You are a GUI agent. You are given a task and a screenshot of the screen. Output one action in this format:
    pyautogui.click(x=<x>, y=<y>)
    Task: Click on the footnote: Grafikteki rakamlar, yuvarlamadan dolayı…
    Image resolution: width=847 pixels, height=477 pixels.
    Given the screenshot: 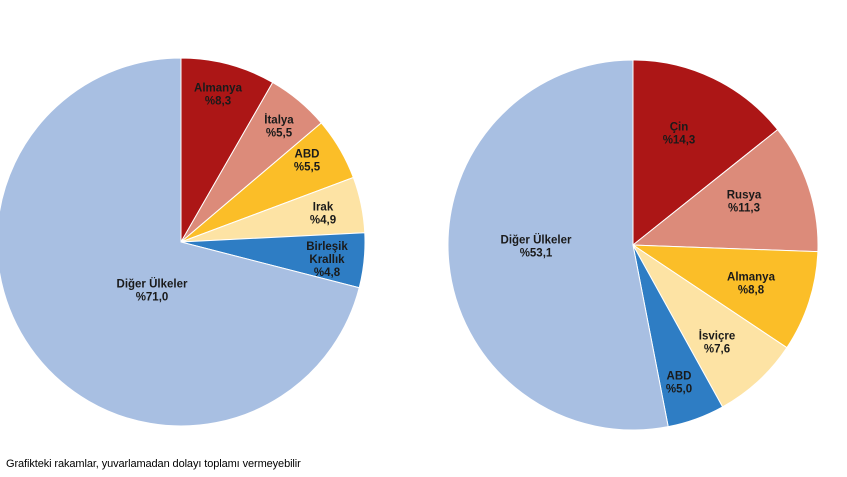 What is the action you would take?
    pyautogui.click(x=153, y=464)
    